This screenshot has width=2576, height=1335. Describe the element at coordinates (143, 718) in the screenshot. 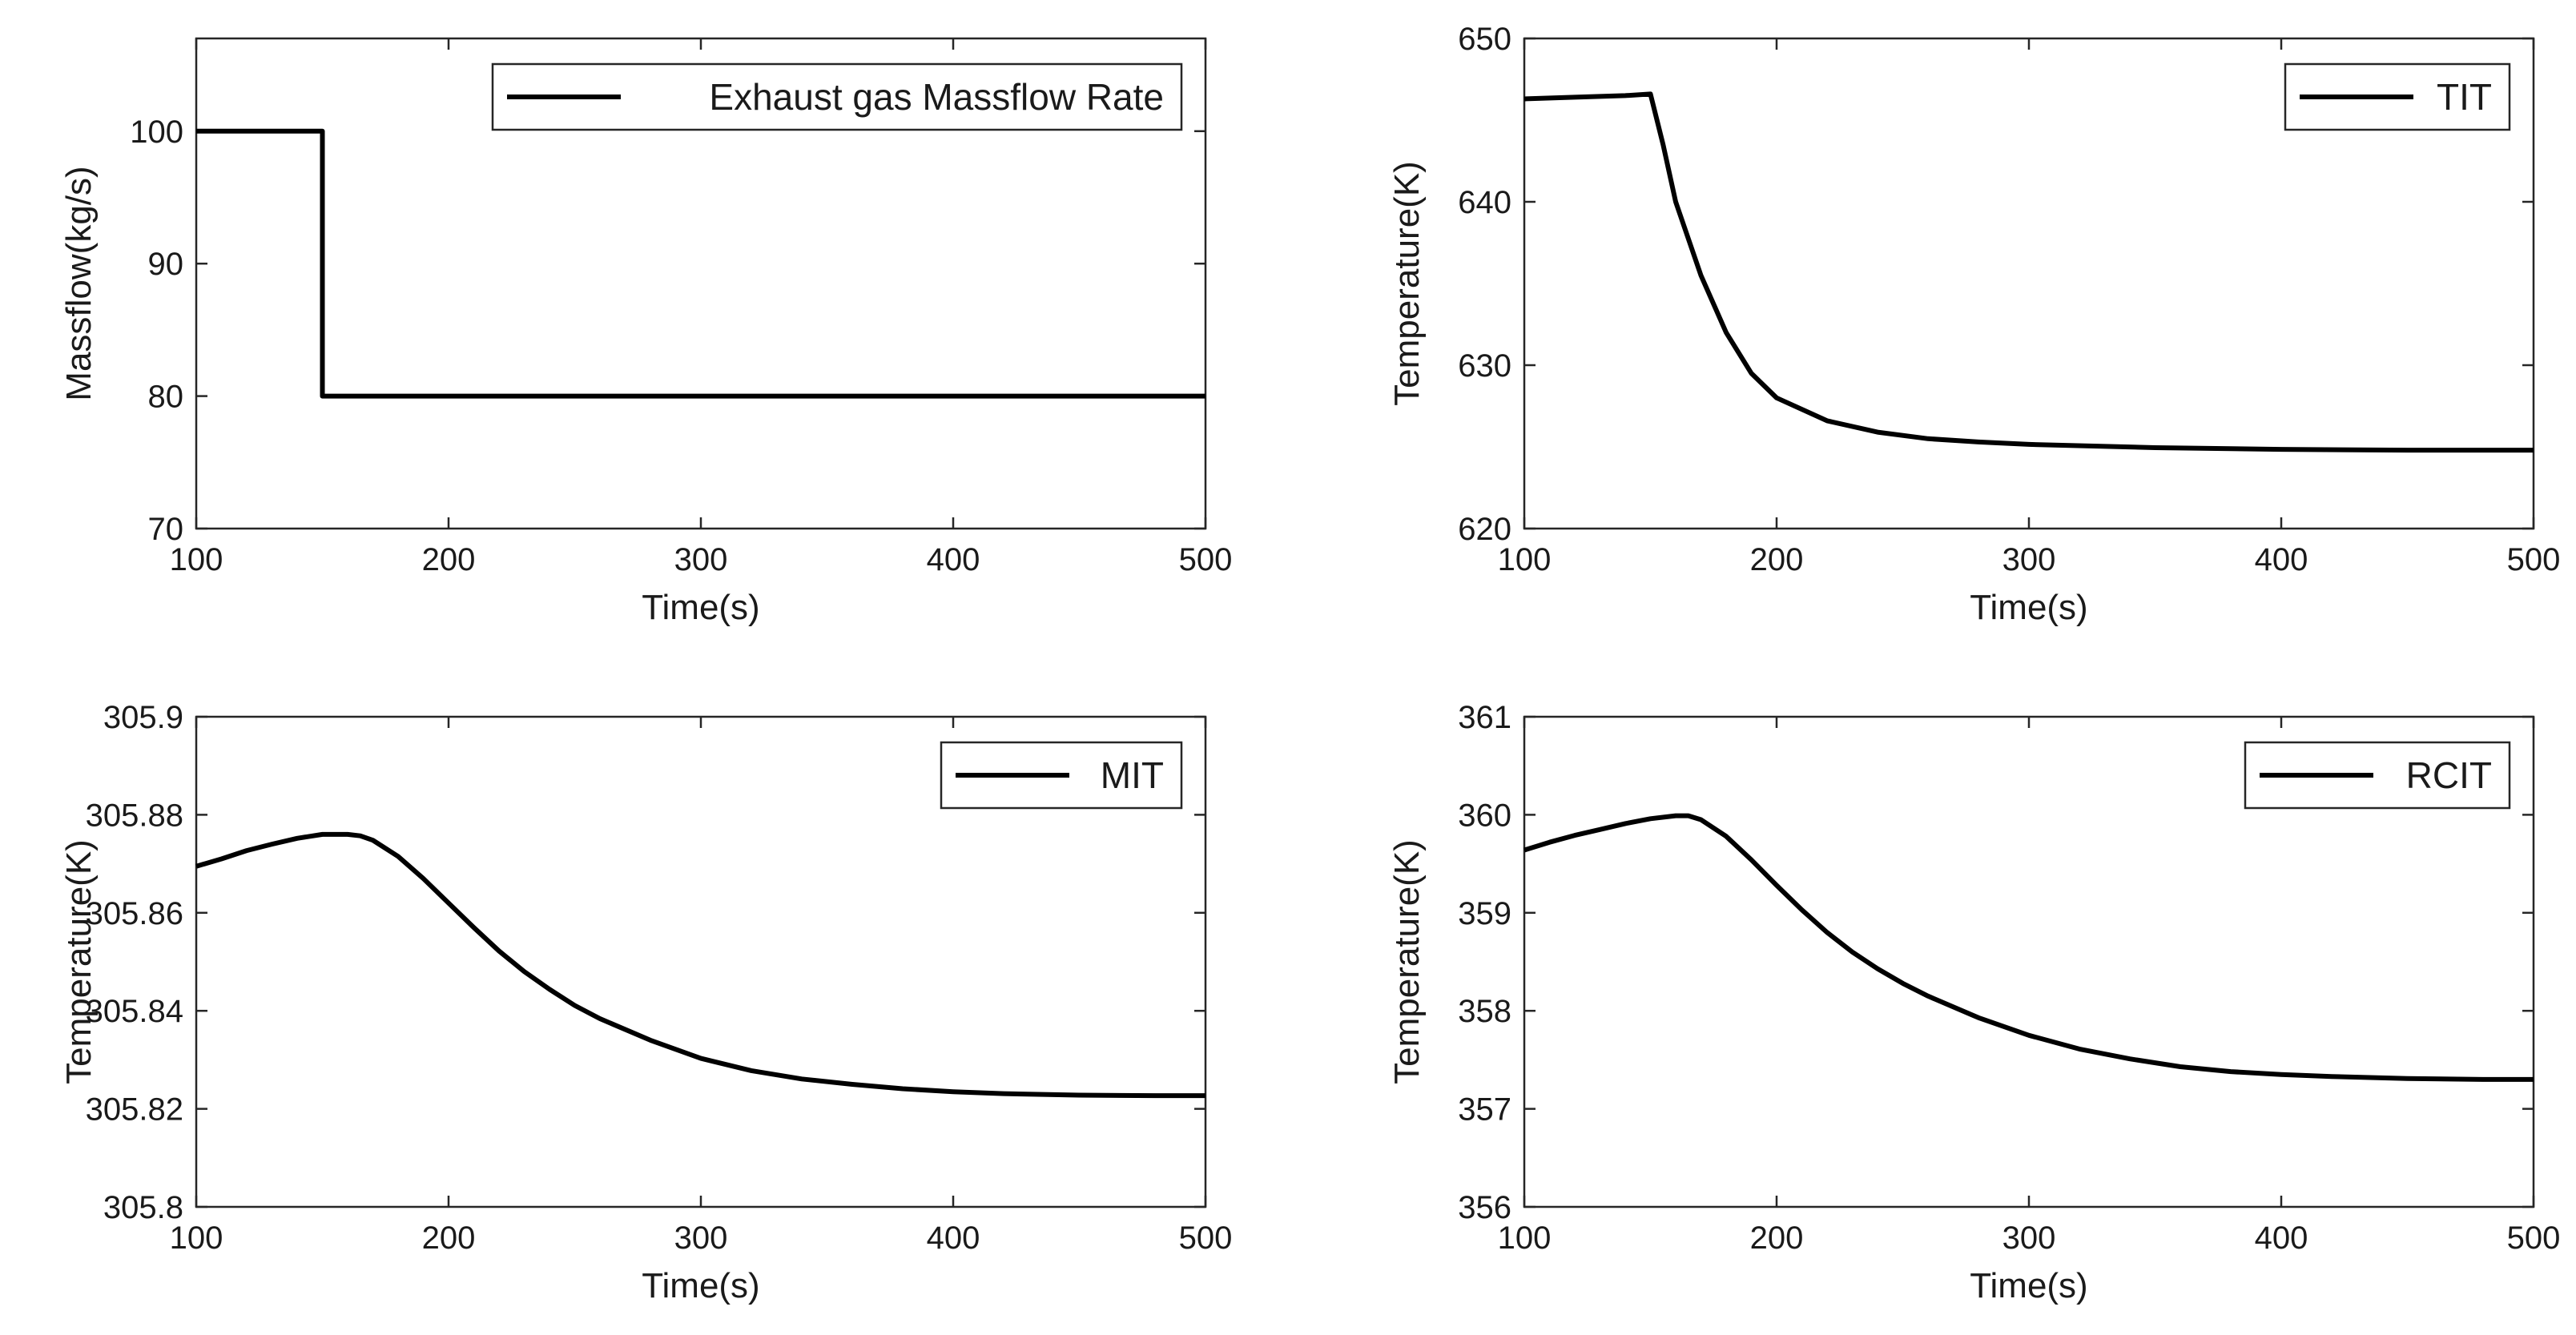

I see `y-tick-label: 305.9` at that location.